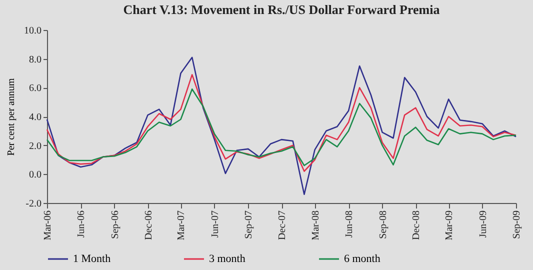 Image resolution: width=533 pixels, height=270 pixels. I want to click on x-tick-label: Jun-07, so click(215, 224).